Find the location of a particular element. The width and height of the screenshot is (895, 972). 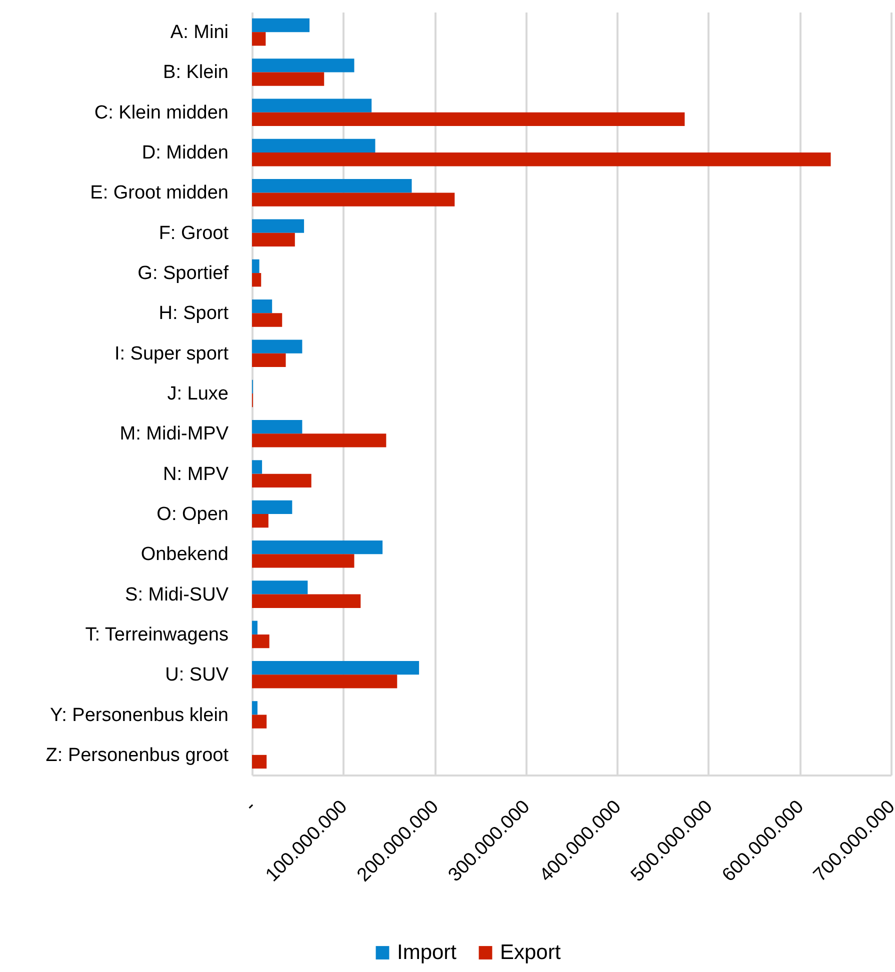

y-tick-label: G: Sportief is located at coordinates (184, 273).